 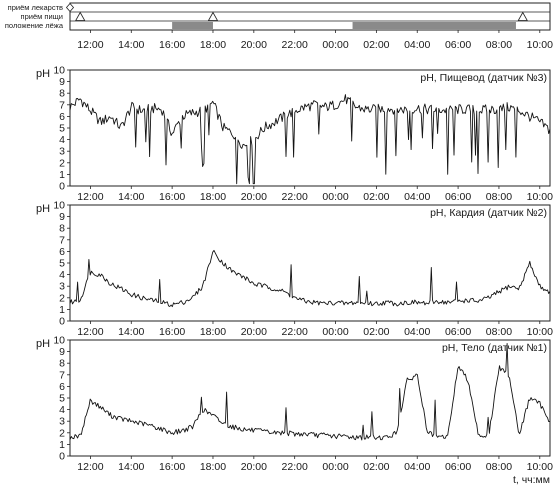 I want to click on event-axis-tick-label: 22:00, so click(x=295, y=45).